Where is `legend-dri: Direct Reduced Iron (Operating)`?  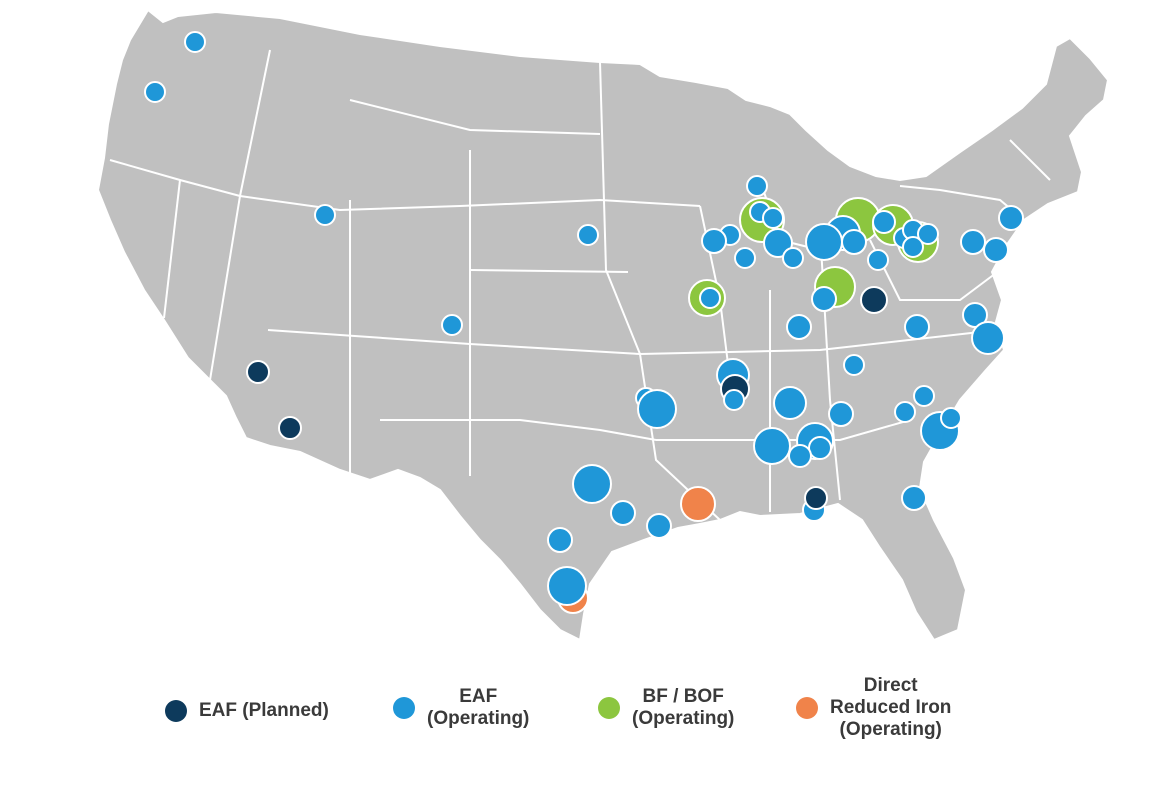 legend-dri: Direct Reduced Iron (Operating) is located at coordinates (873, 708).